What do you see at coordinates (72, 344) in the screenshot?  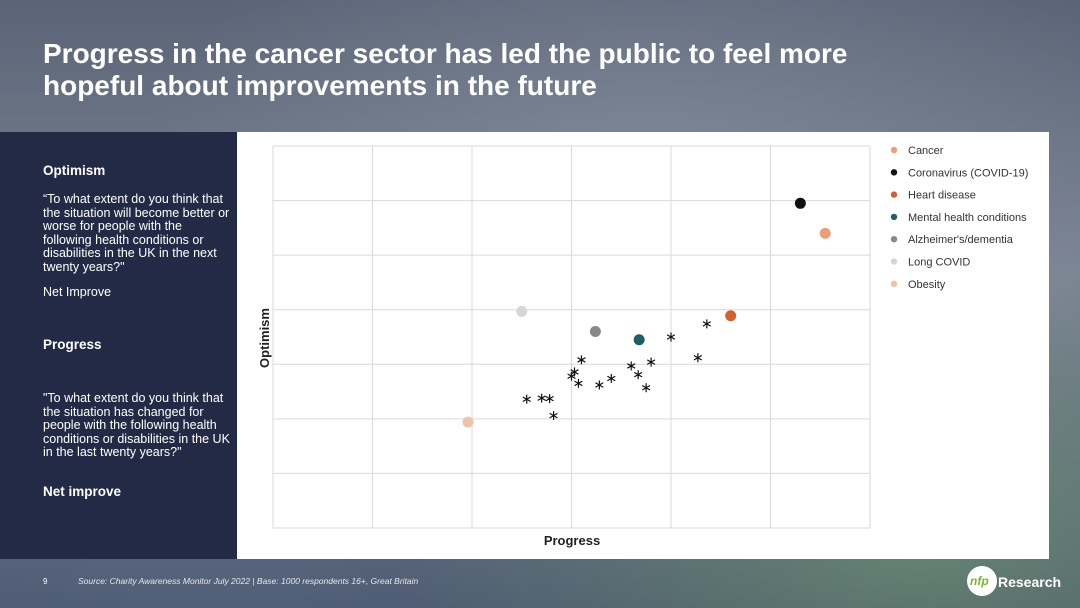 I see `progress-heading: Progress` at bounding box center [72, 344].